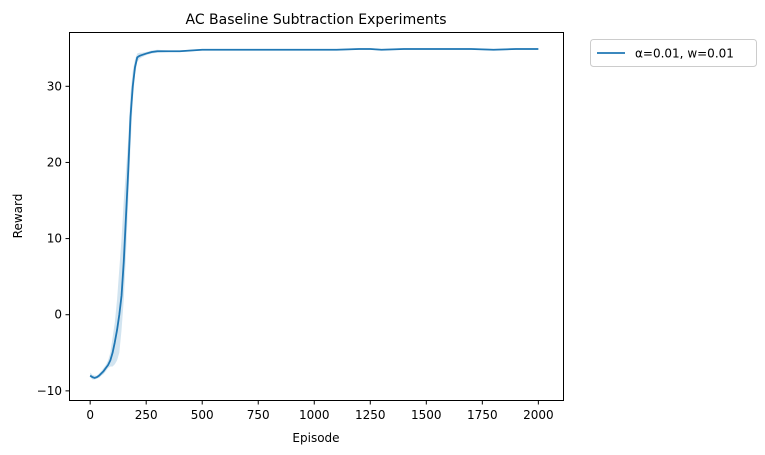 The height and width of the screenshot is (455, 765). What do you see at coordinates (316, 20) in the screenshot?
I see `chart-title: AC Baseline Subtraction Experiments` at bounding box center [316, 20].